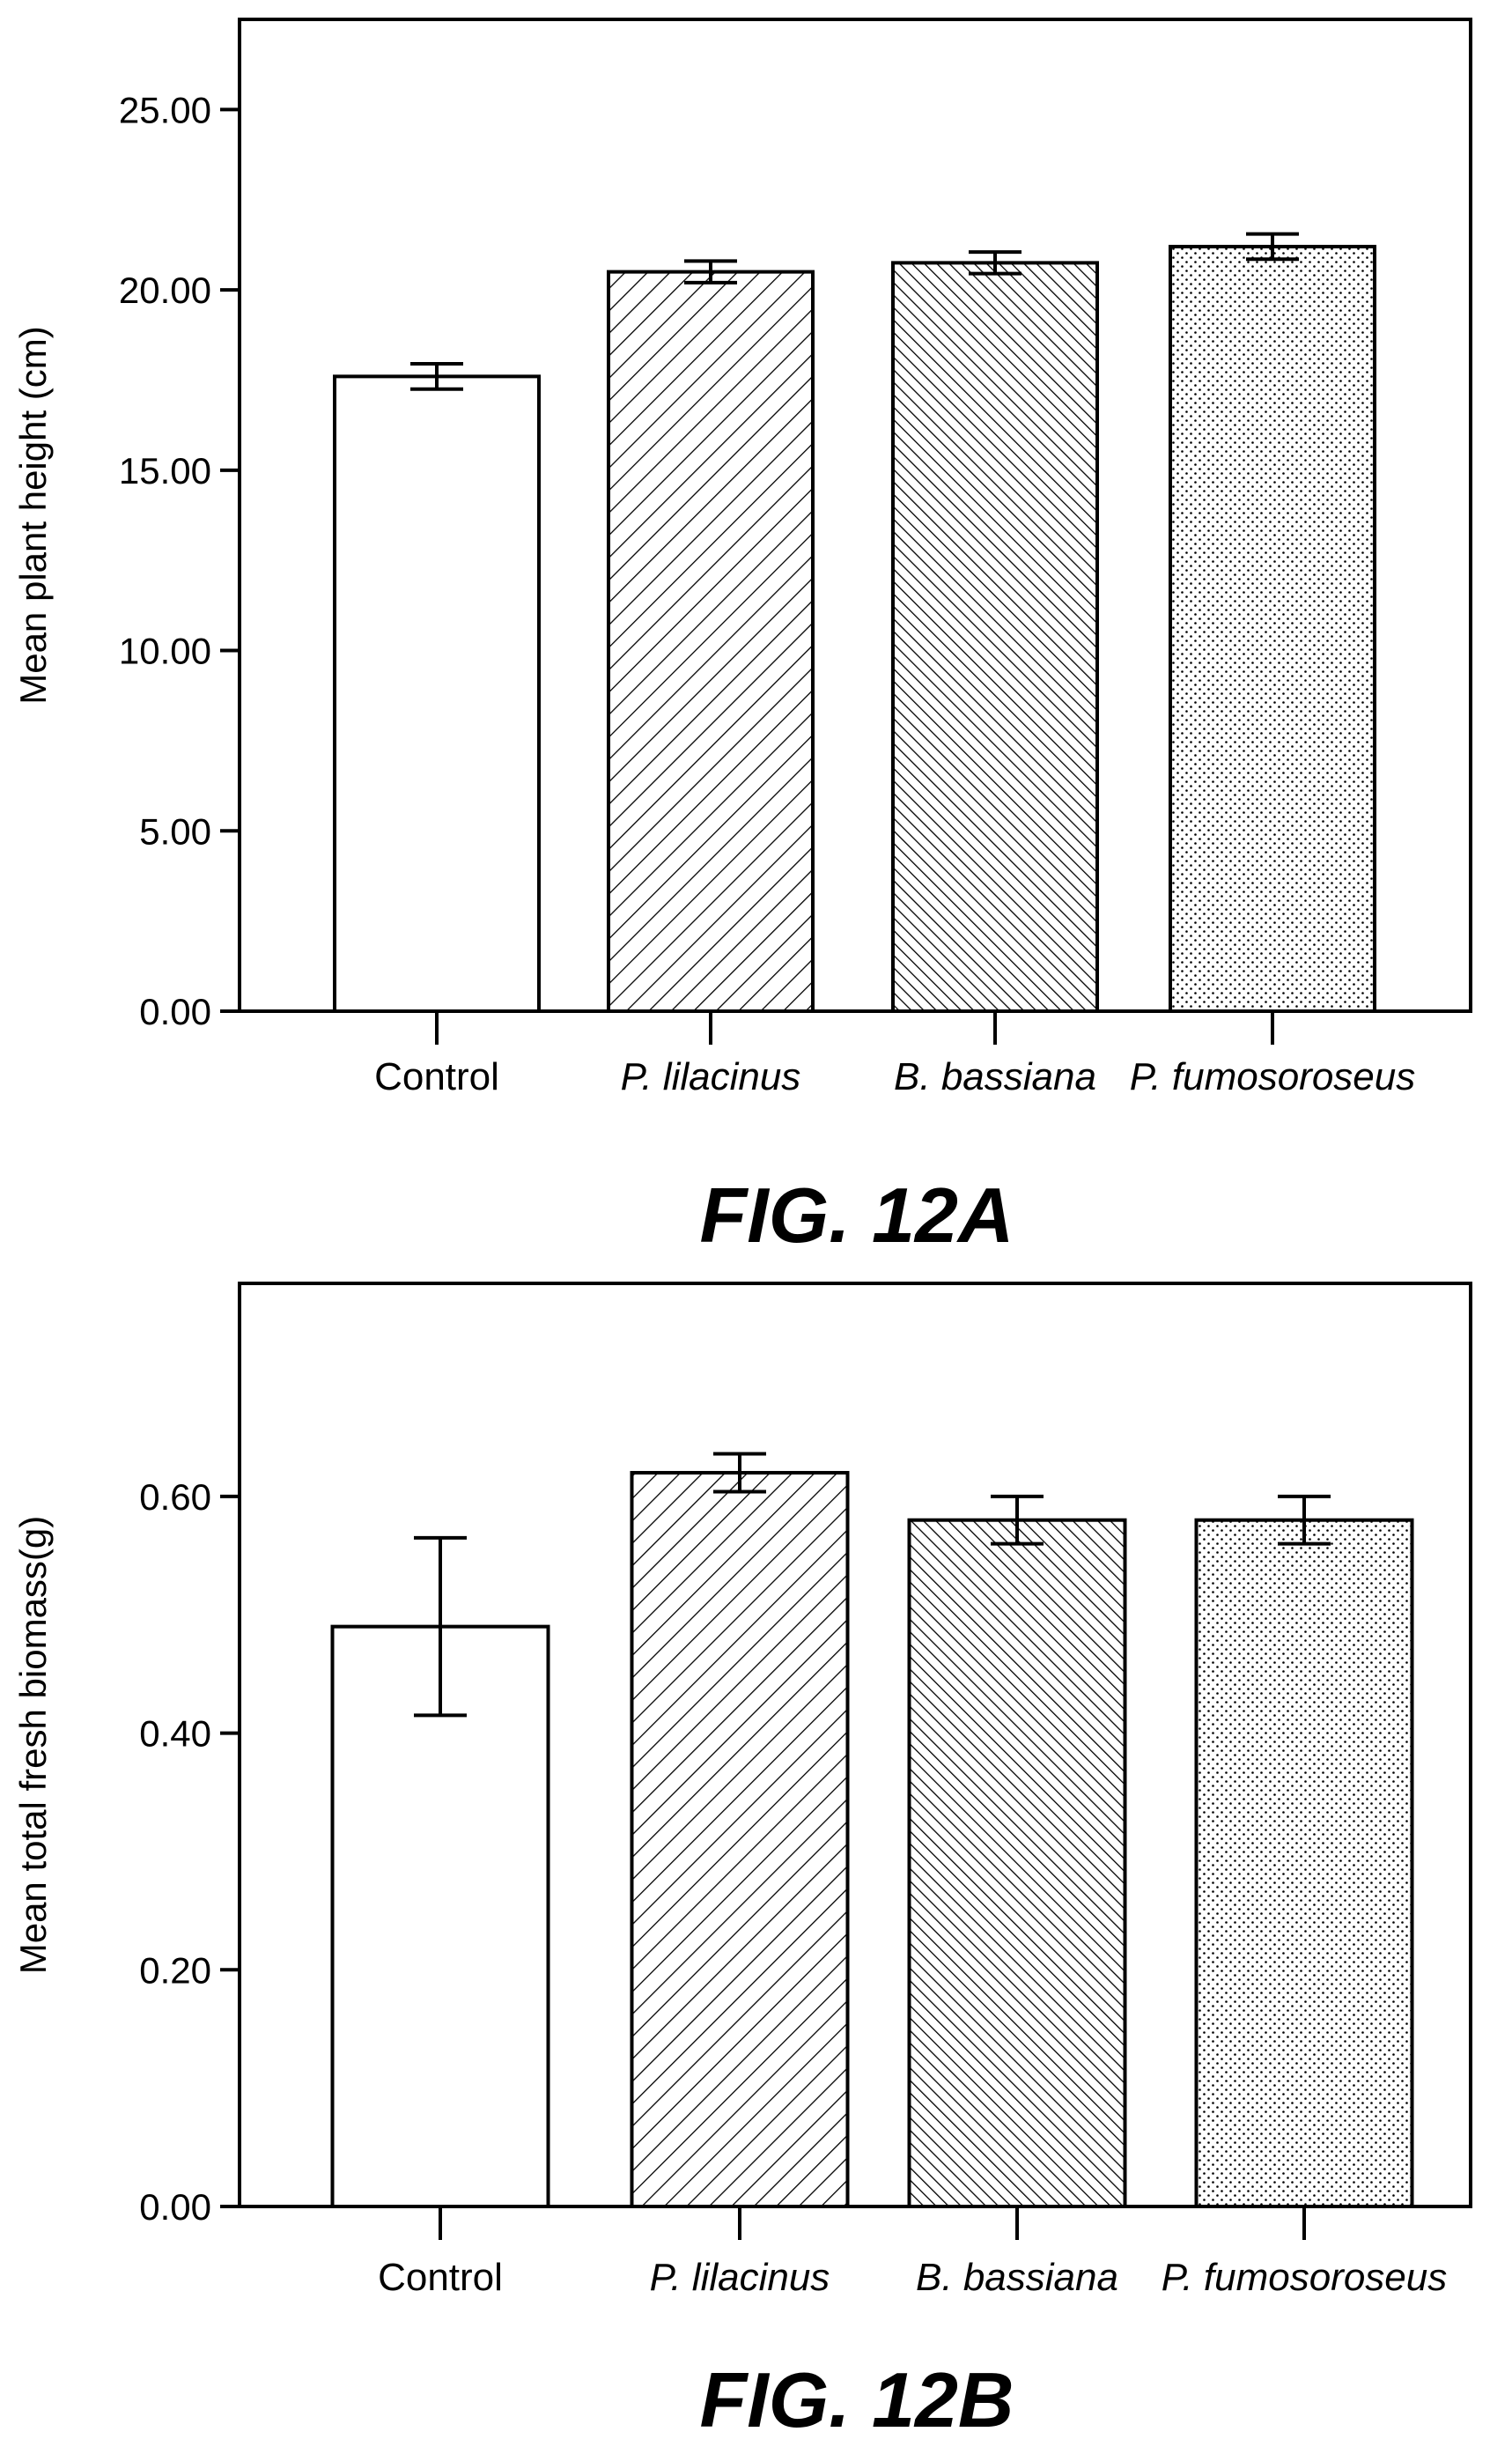 The width and height of the screenshot is (1512, 2454). Describe the element at coordinates (440, 2277) in the screenshot. I see `chart-12b-category-label-0: Control` at that location.